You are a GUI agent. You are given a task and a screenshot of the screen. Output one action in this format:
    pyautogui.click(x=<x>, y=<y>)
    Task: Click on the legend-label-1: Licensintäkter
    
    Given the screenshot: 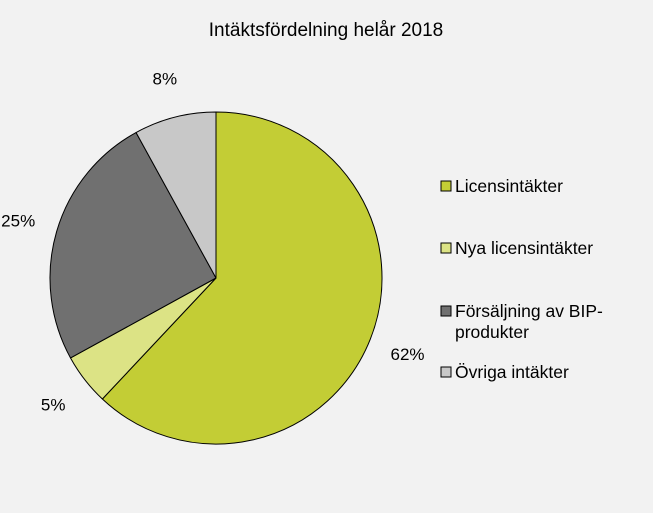 What is the action you would take?
    pyautogui.click(x=509, y=186)
    